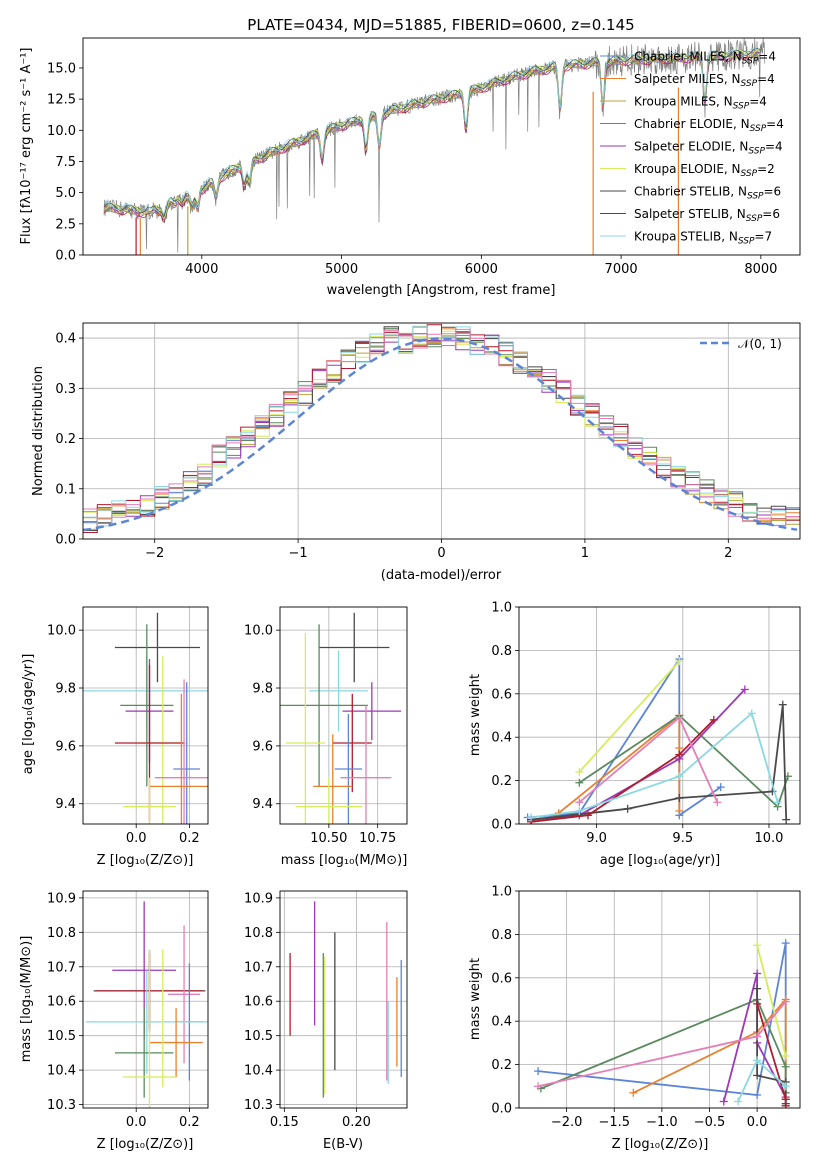  Describe the element at coordinates (26, 146) in the screenshot. I see `spectrum-y-label: Flux [fλ10⁻¹⁷ erg cm⁻² s⁻¹ A⁻¹]` at that location.